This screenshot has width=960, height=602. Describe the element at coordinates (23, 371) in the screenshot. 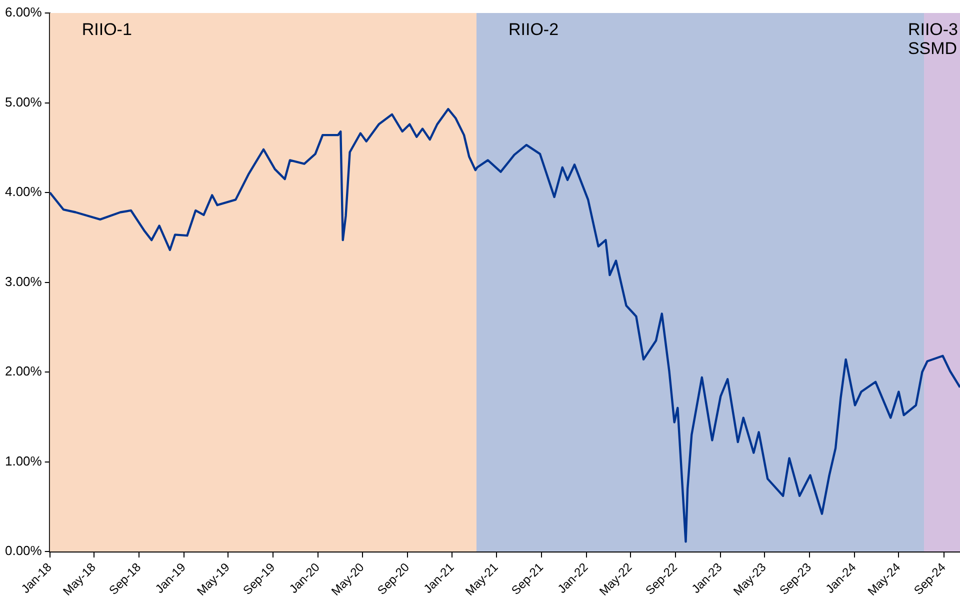

I see `y-tick-label: 2.00%` at that location.